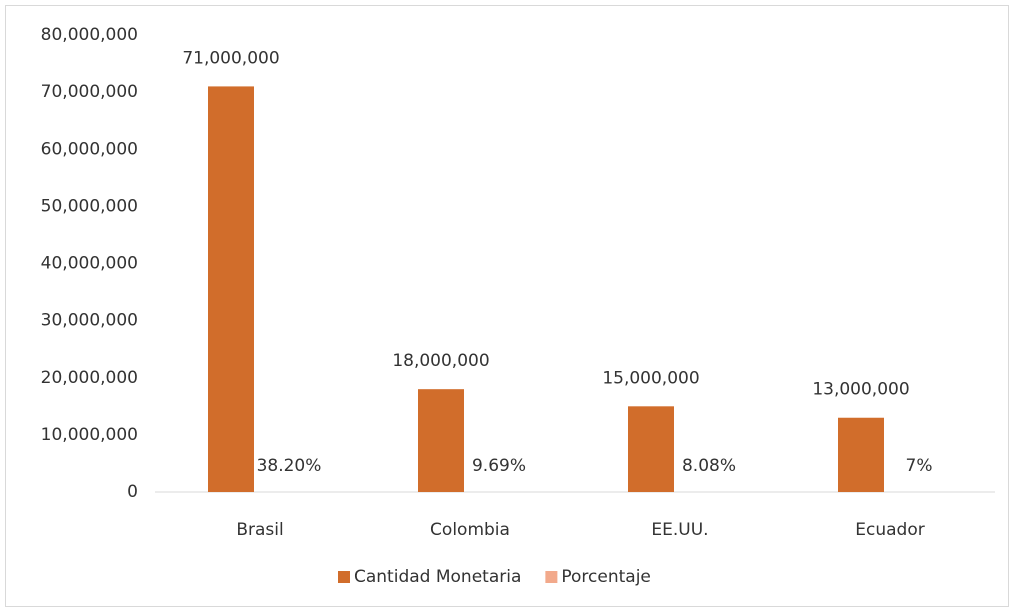 This screenshot has width=1014, height=616. Describe the element at coordinates (709, 466) in the screenshot. I see `data-label: 8.08%` at that location.